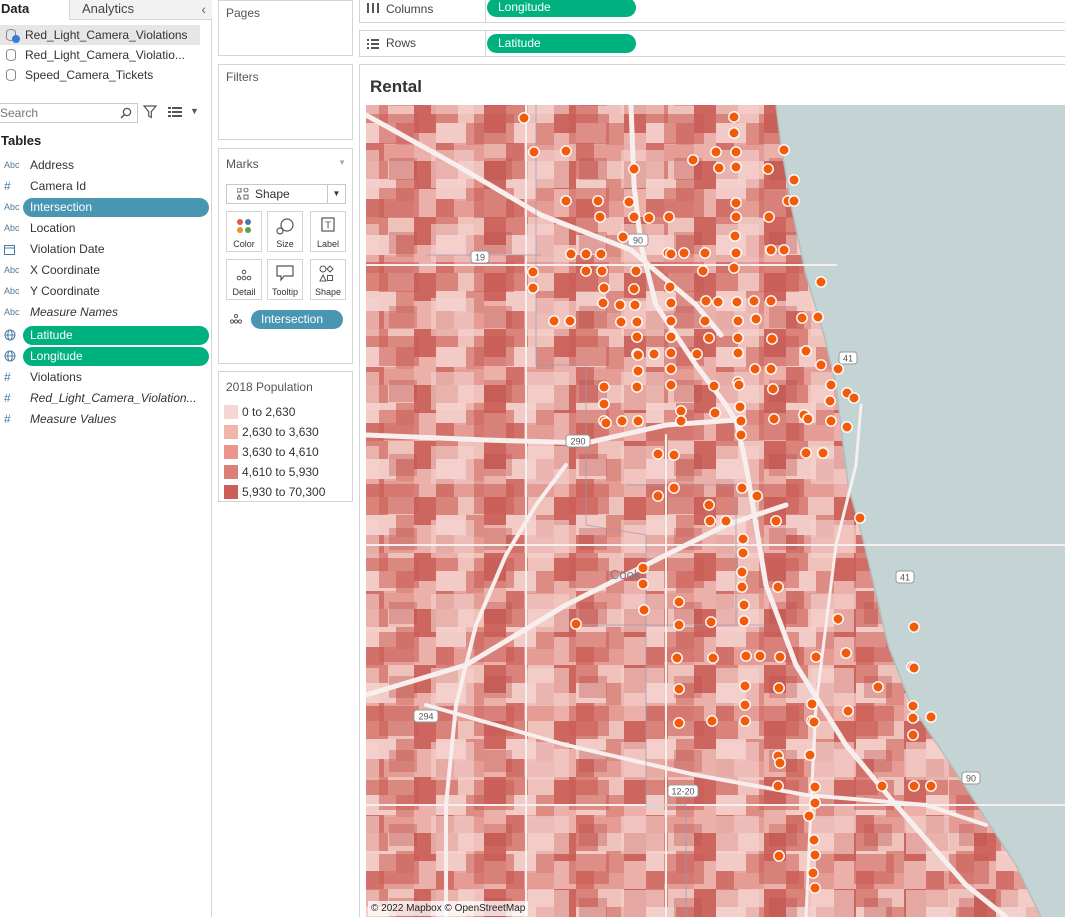 This screenshot has height=917, width=1065. I want to click on chevron-down-icon: ▼, so click(336, 194).